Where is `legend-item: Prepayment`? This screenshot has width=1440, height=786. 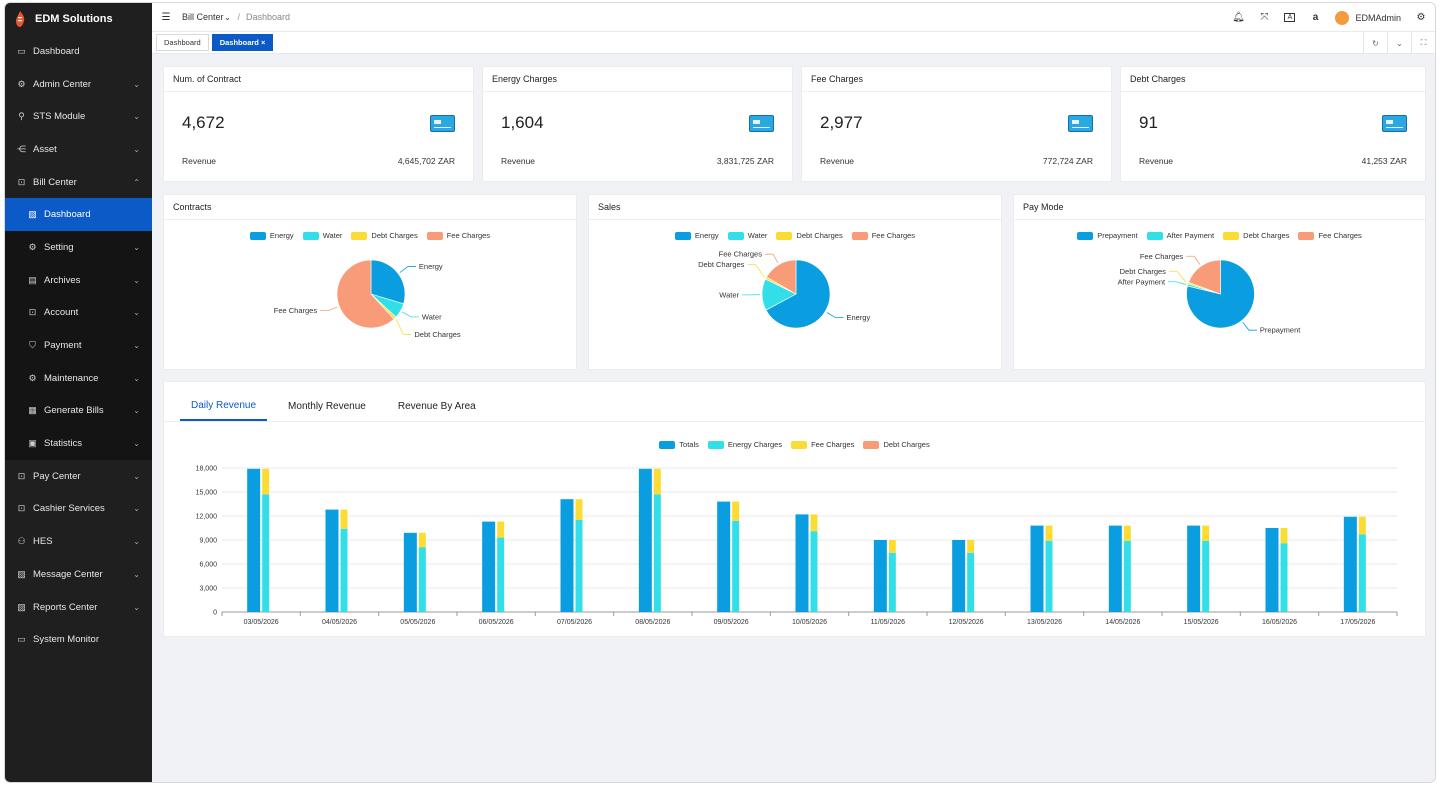 legend-item: Prepayment is located at coordinates (1107, 235).